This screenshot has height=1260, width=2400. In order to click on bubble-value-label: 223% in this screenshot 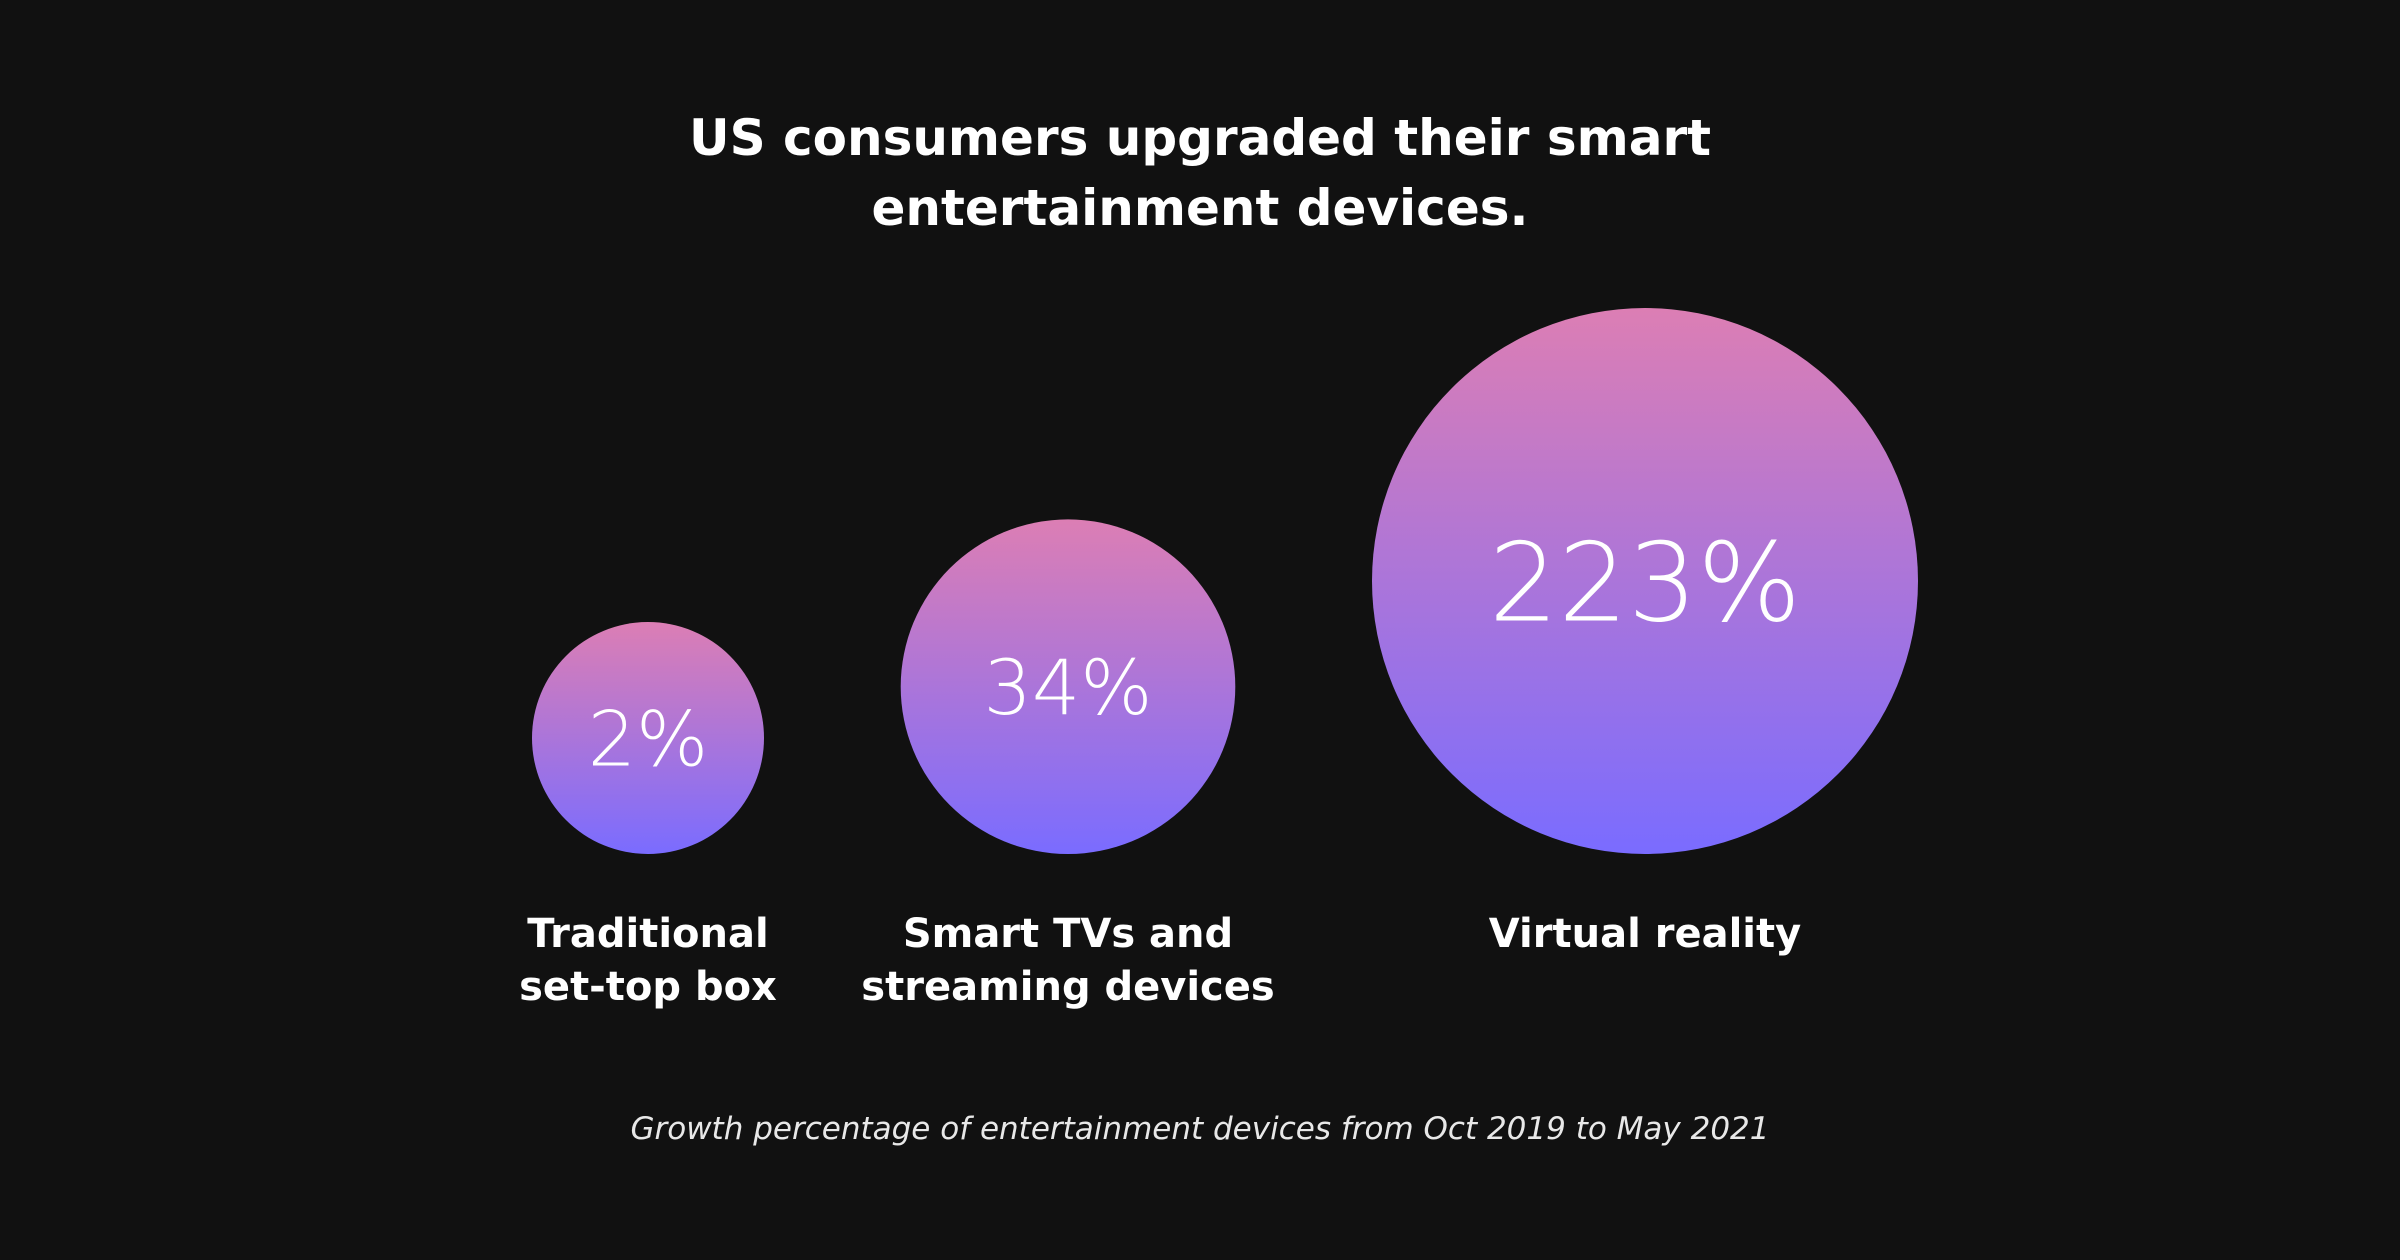, I will do `click(1645, 582)`.